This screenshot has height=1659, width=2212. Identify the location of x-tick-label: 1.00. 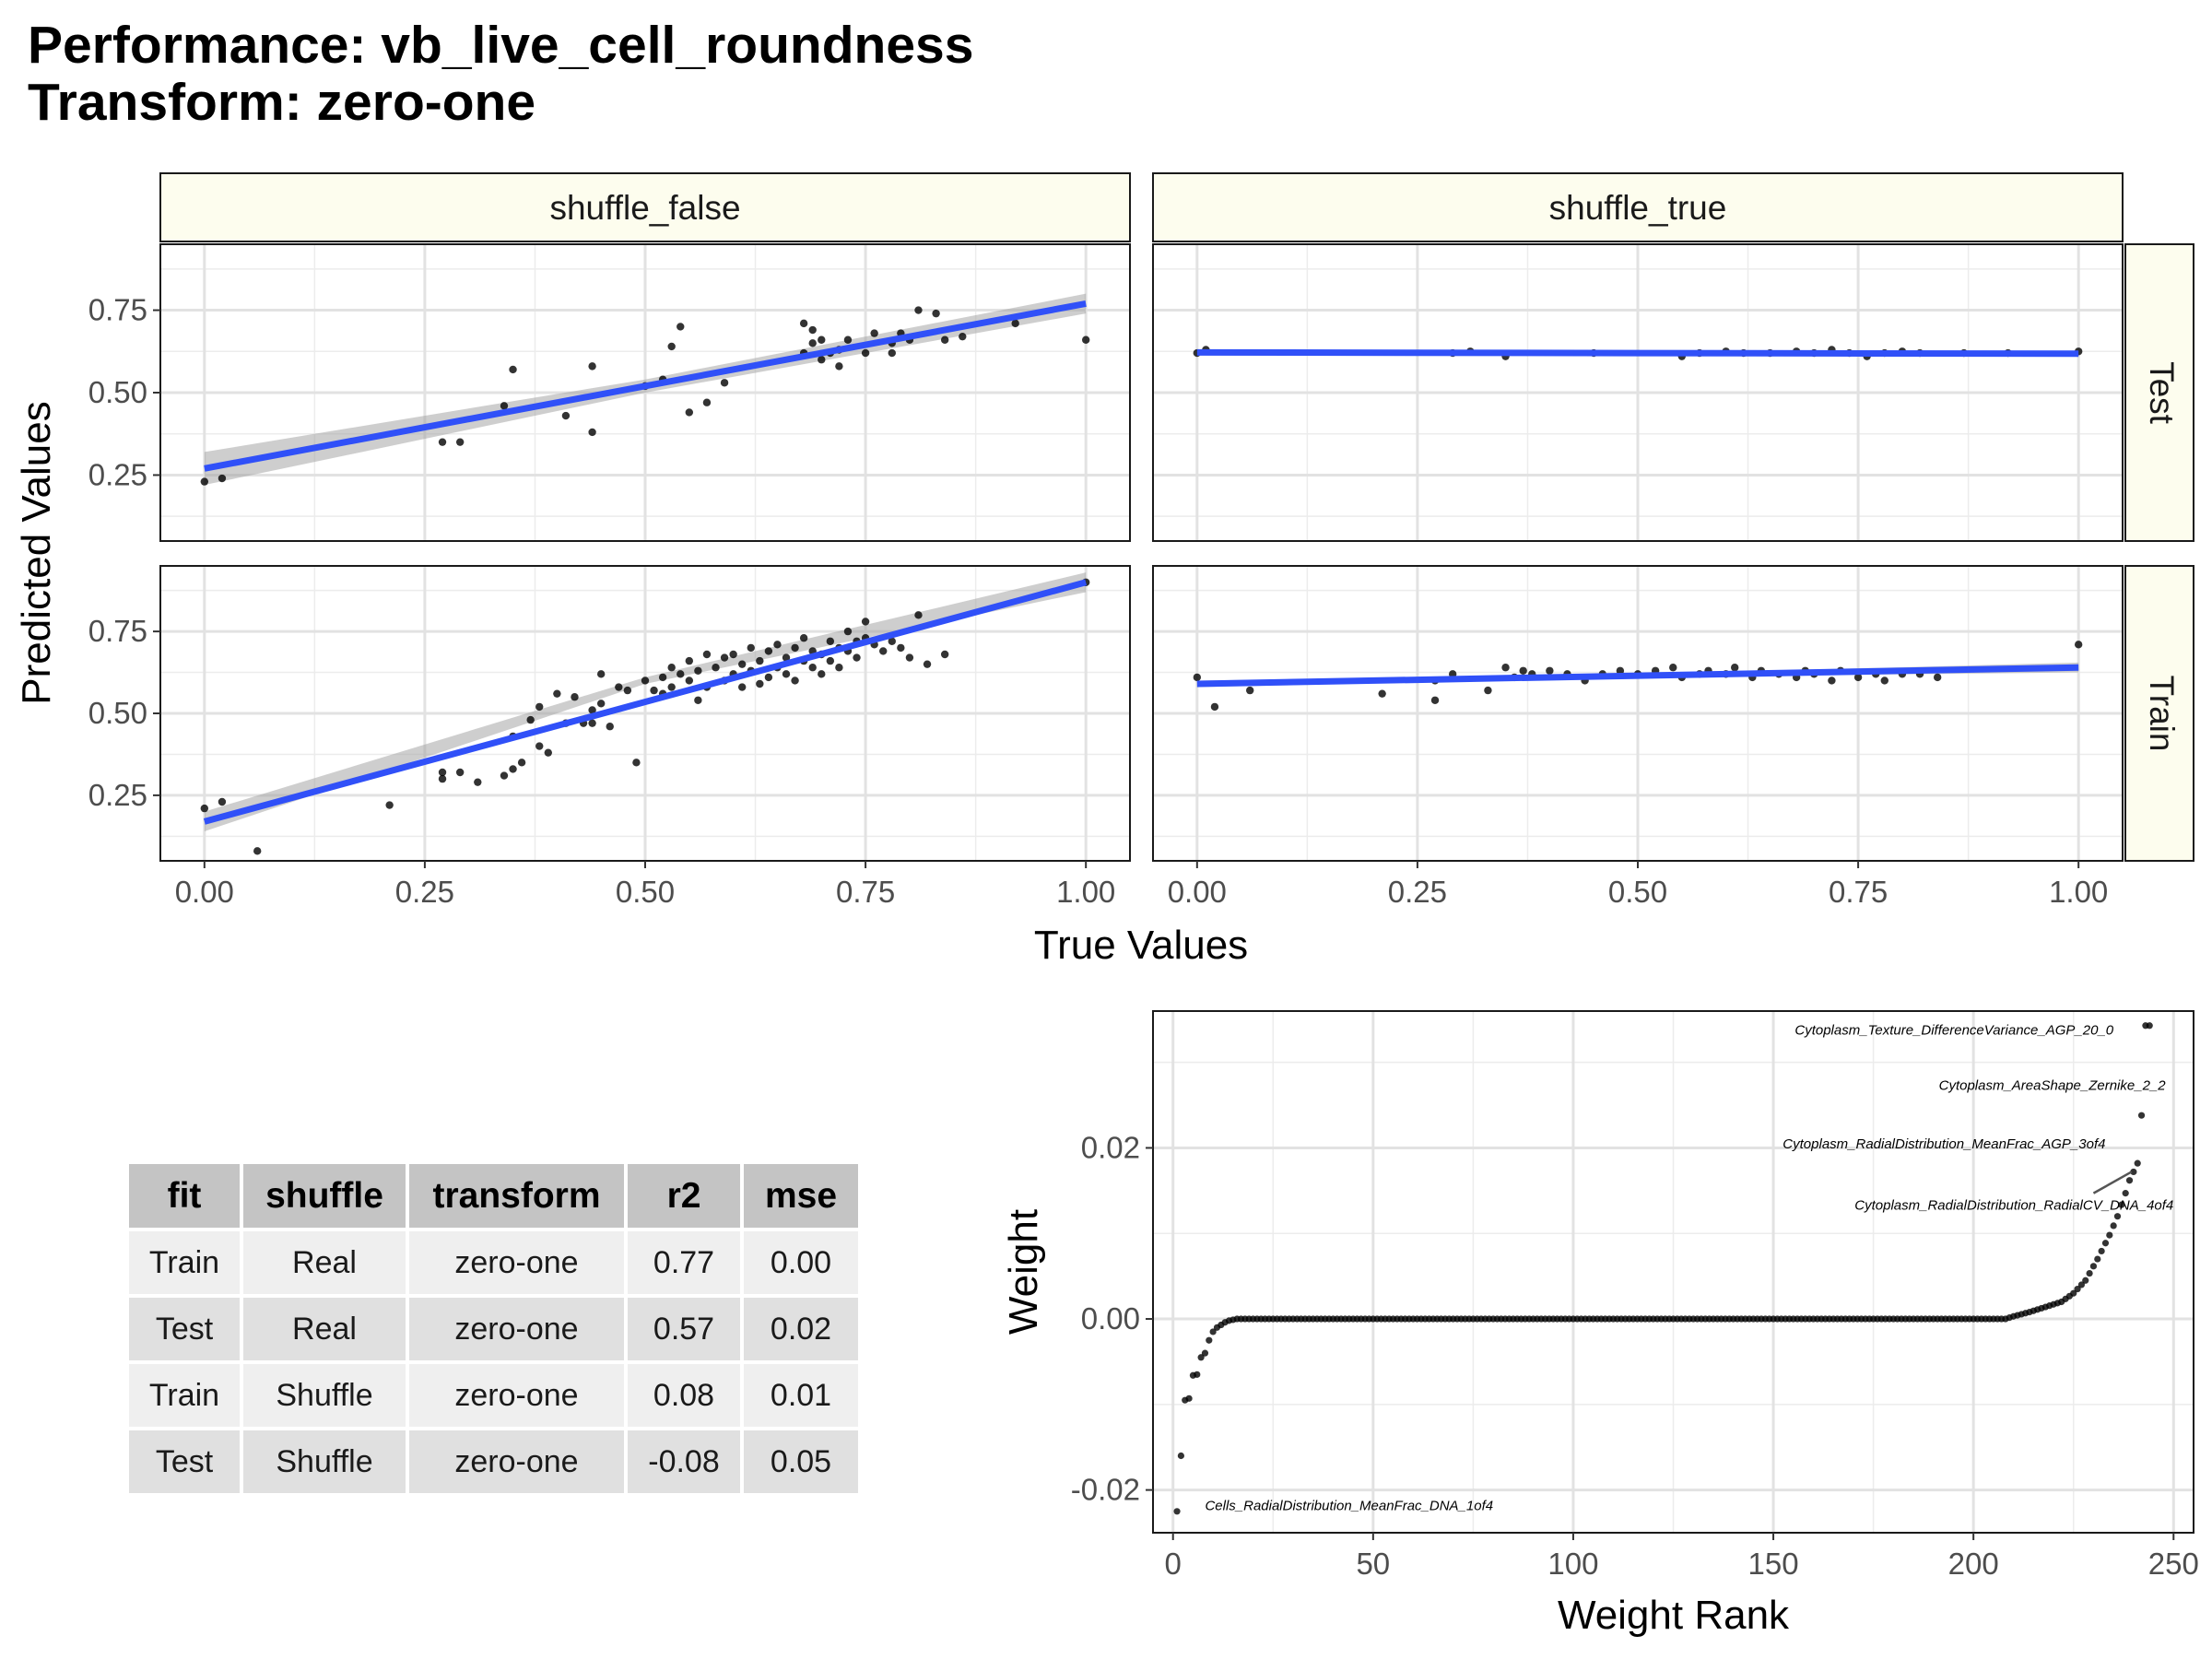
(1085, 892).